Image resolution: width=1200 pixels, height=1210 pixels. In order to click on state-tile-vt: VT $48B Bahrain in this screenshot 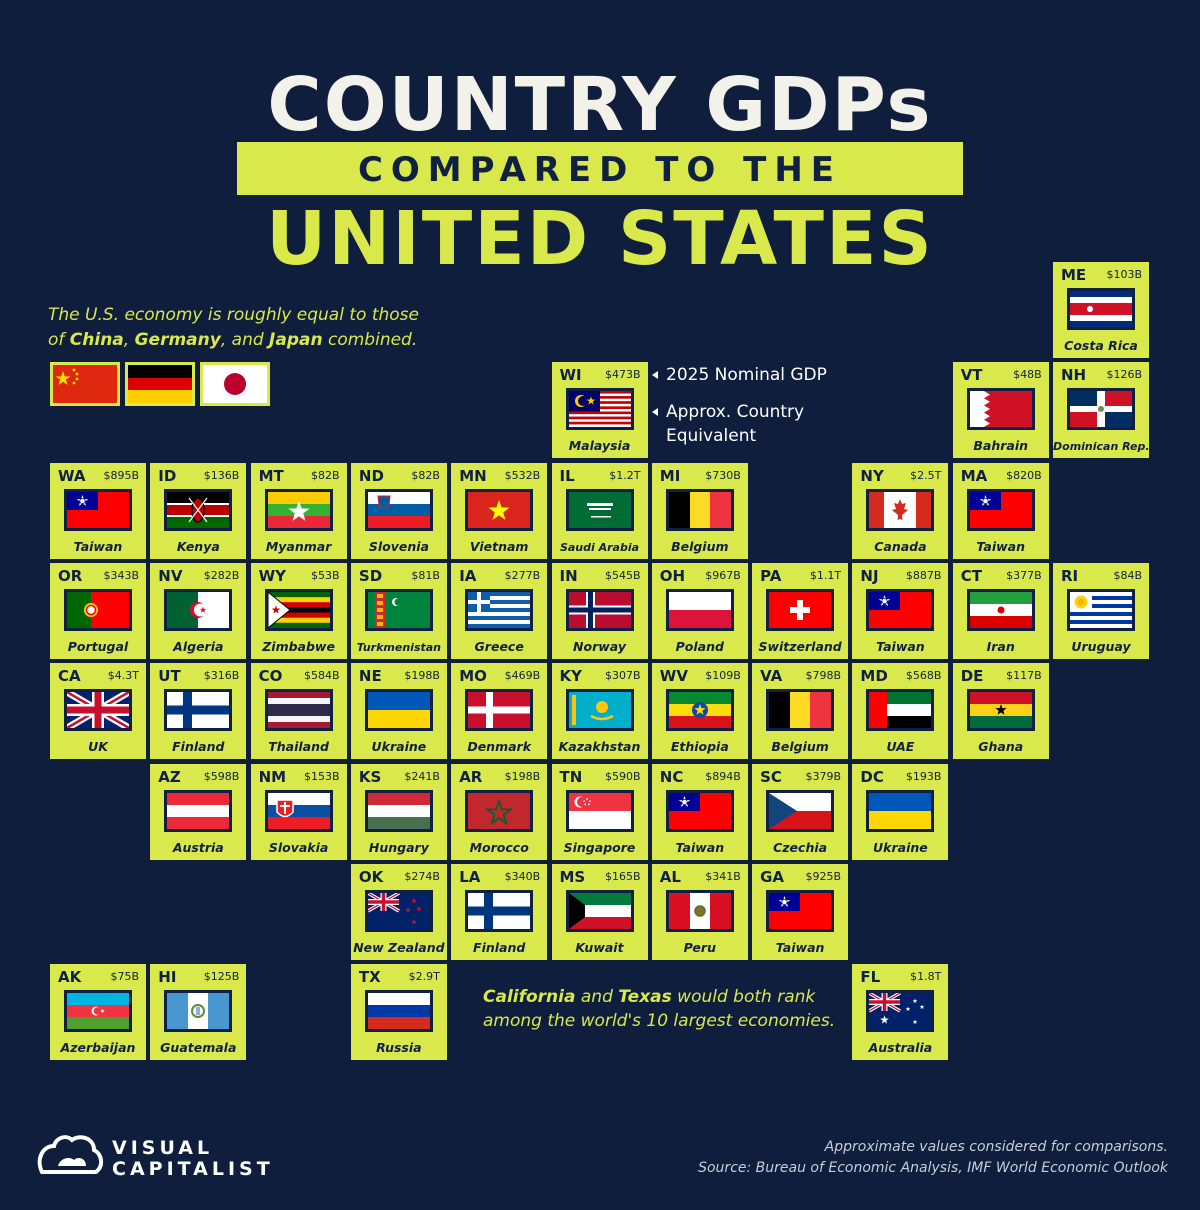, I will do `click(1000, 410)`.